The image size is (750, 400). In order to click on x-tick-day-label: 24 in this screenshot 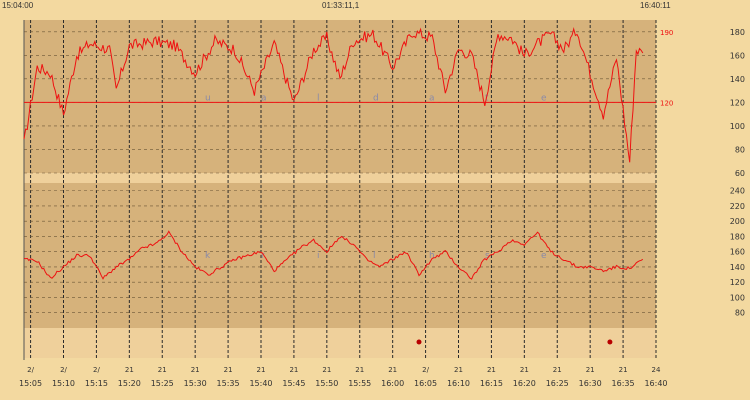, I will do `click(656, 370)`.